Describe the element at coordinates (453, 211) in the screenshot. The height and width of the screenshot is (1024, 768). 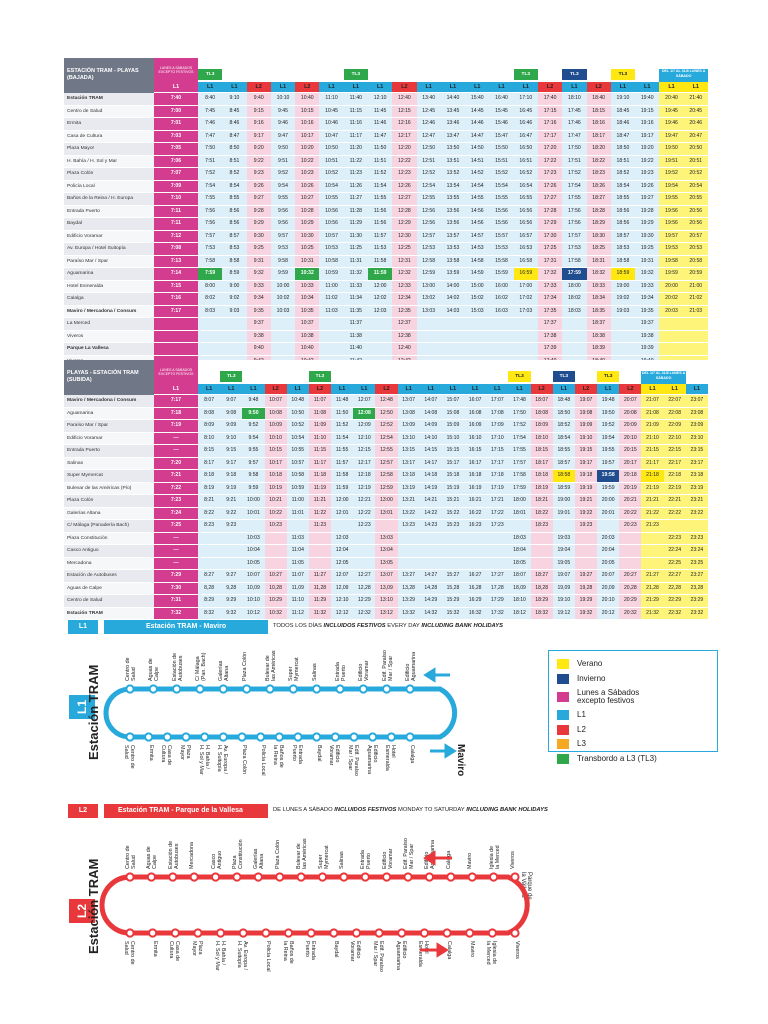
I see `departure-time: 13:56` at that location.